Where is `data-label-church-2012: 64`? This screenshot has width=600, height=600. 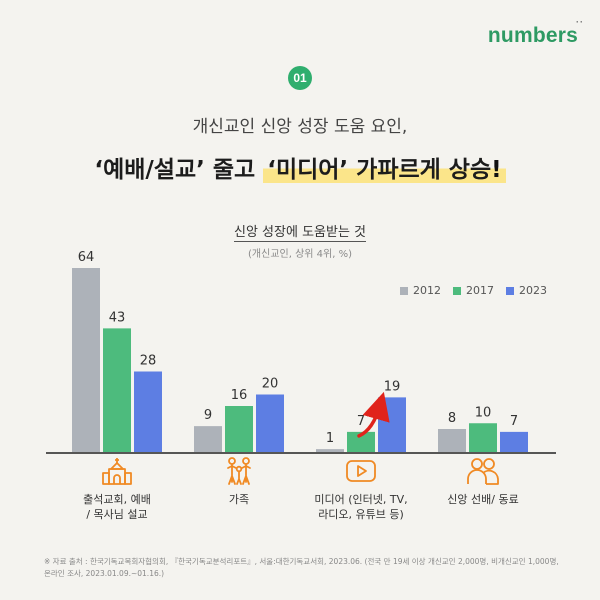 data-label-church-2012: 64 is located at coordinates (86, 257).